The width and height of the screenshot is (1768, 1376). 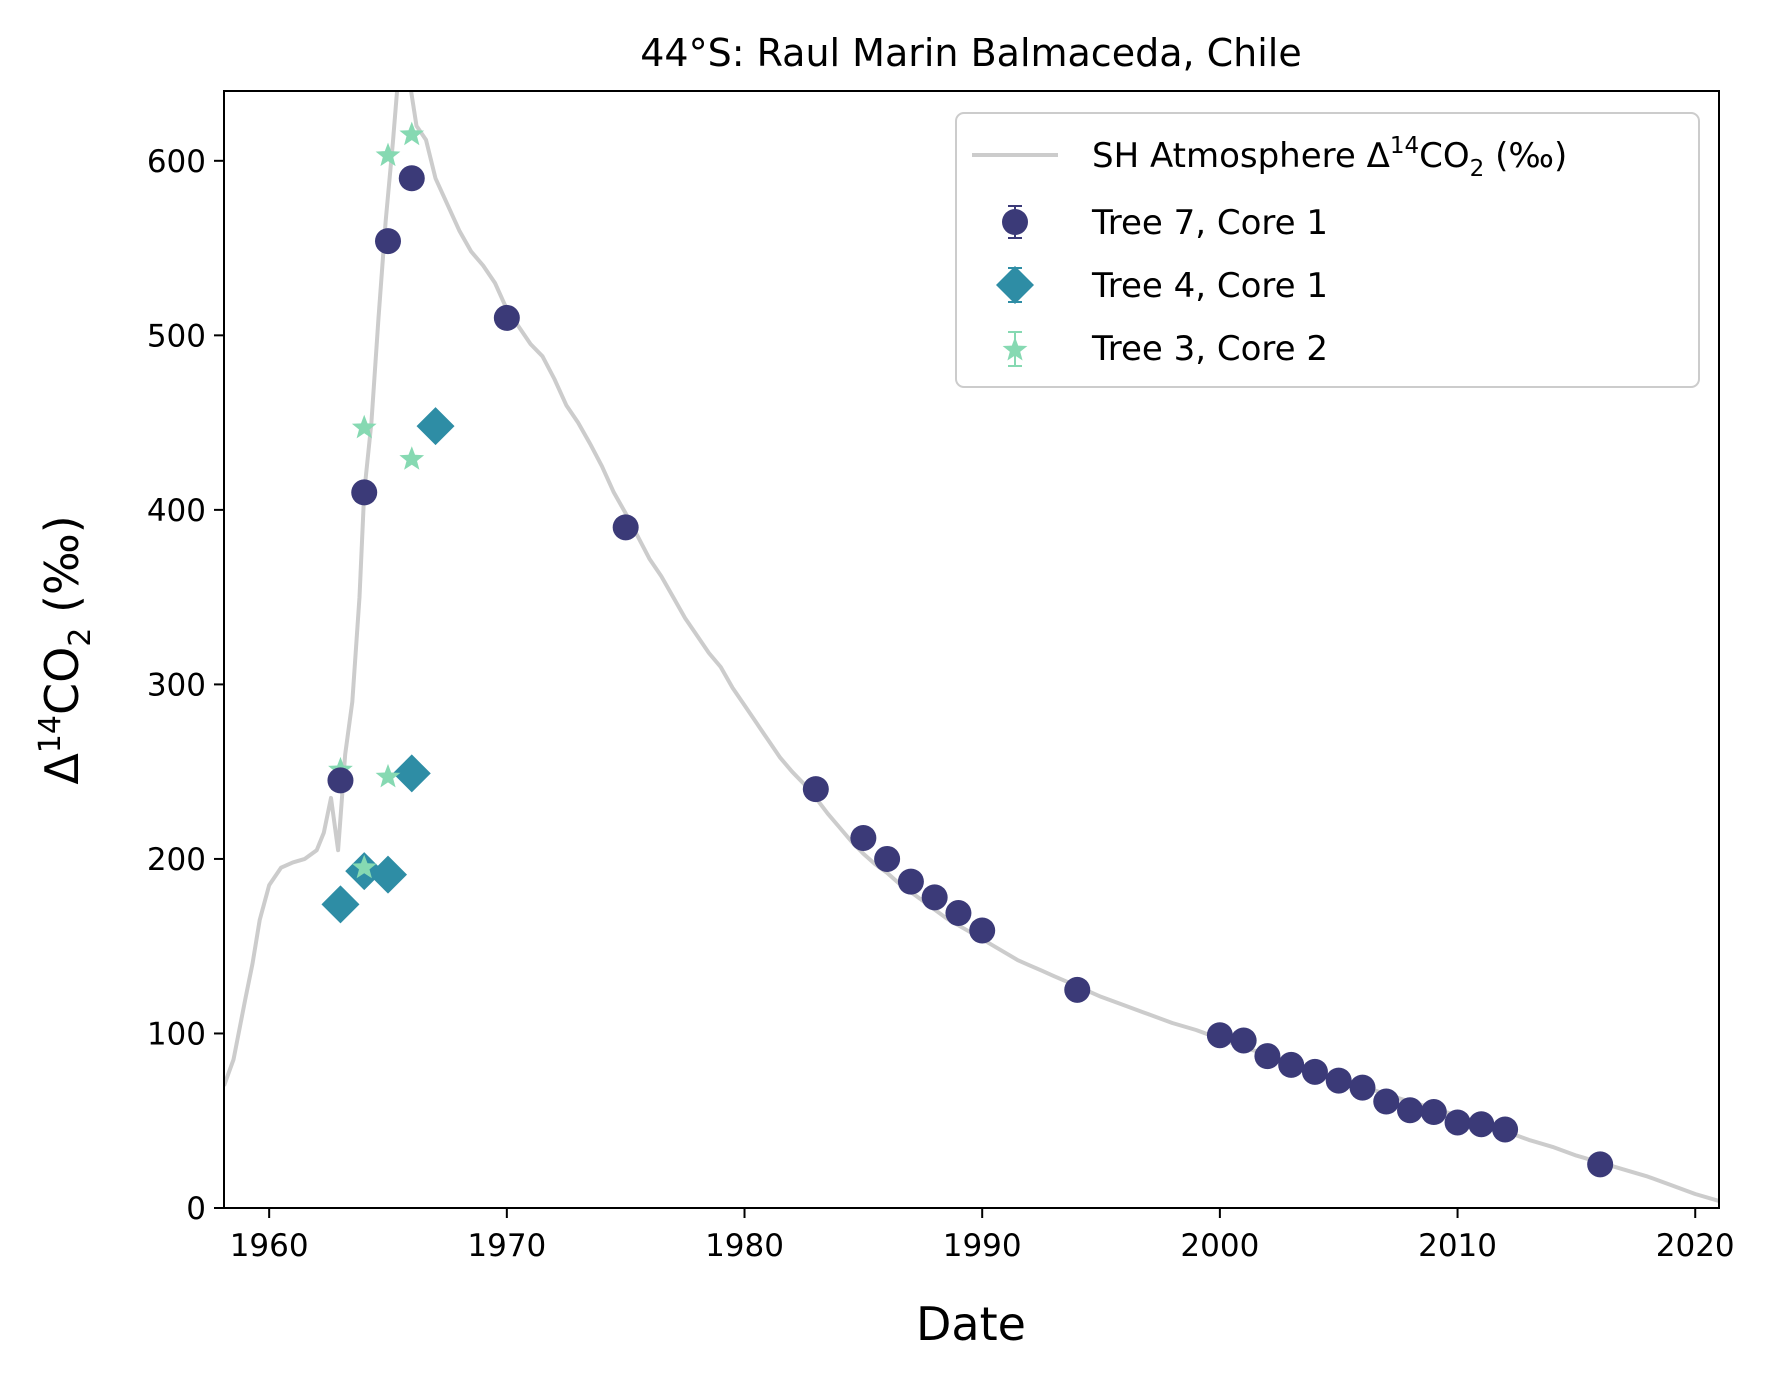 I want to click on x-tick-label: 2020, so click(x=1695, y=1246).